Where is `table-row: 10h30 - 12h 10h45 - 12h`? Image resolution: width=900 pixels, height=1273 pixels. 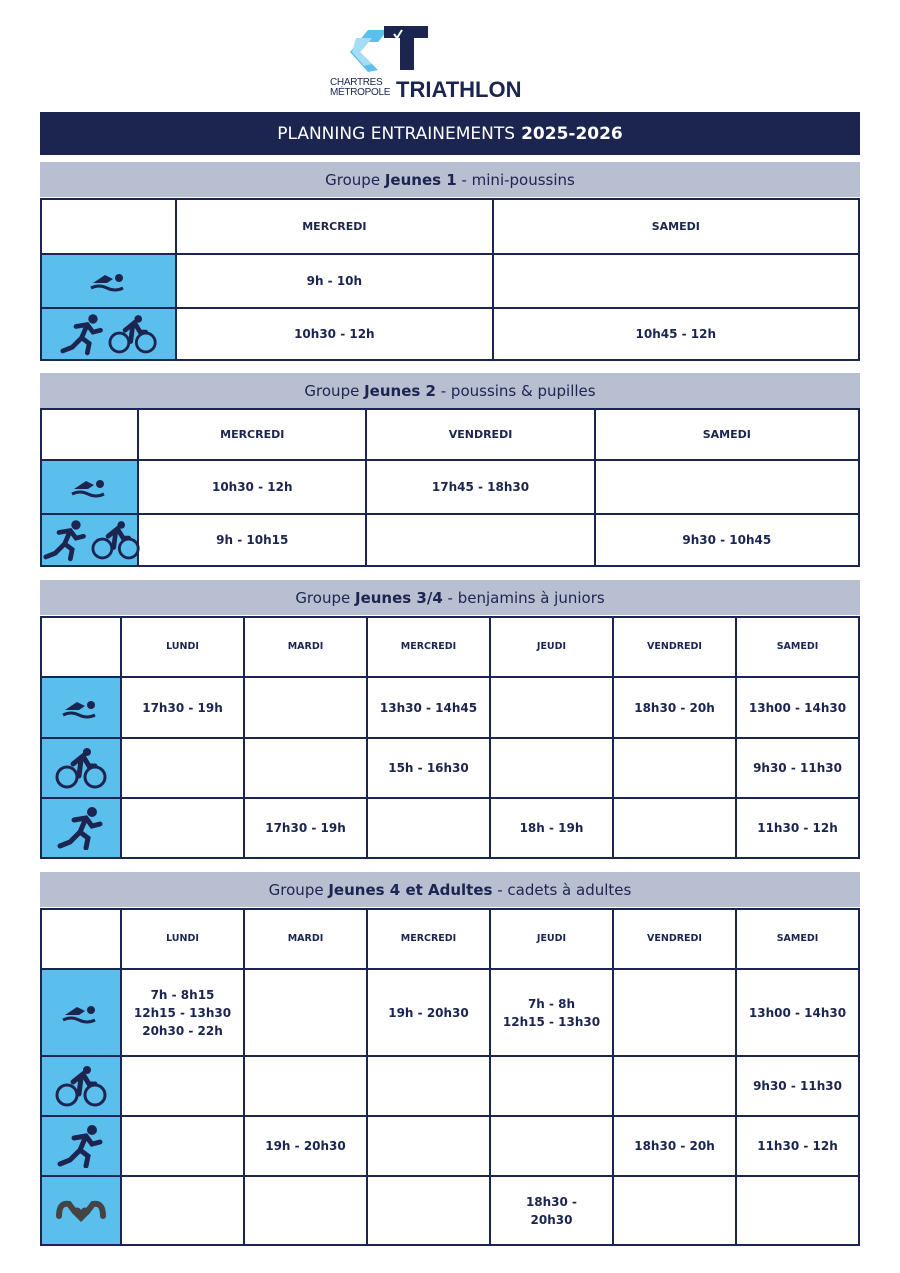 table-row: 10h30 - 12h 10h45 - 12h is located at coordinates (450, 334).